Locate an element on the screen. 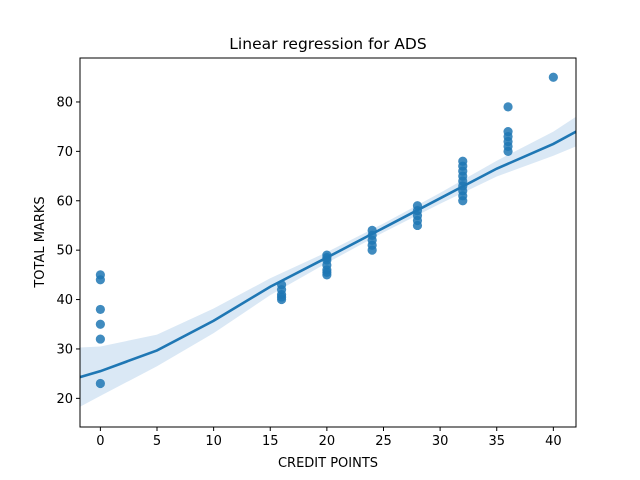 Image resolution: width=640 pixels, height=480 pixels. y-tick-label: 60 is located at coordinates (64, 201).